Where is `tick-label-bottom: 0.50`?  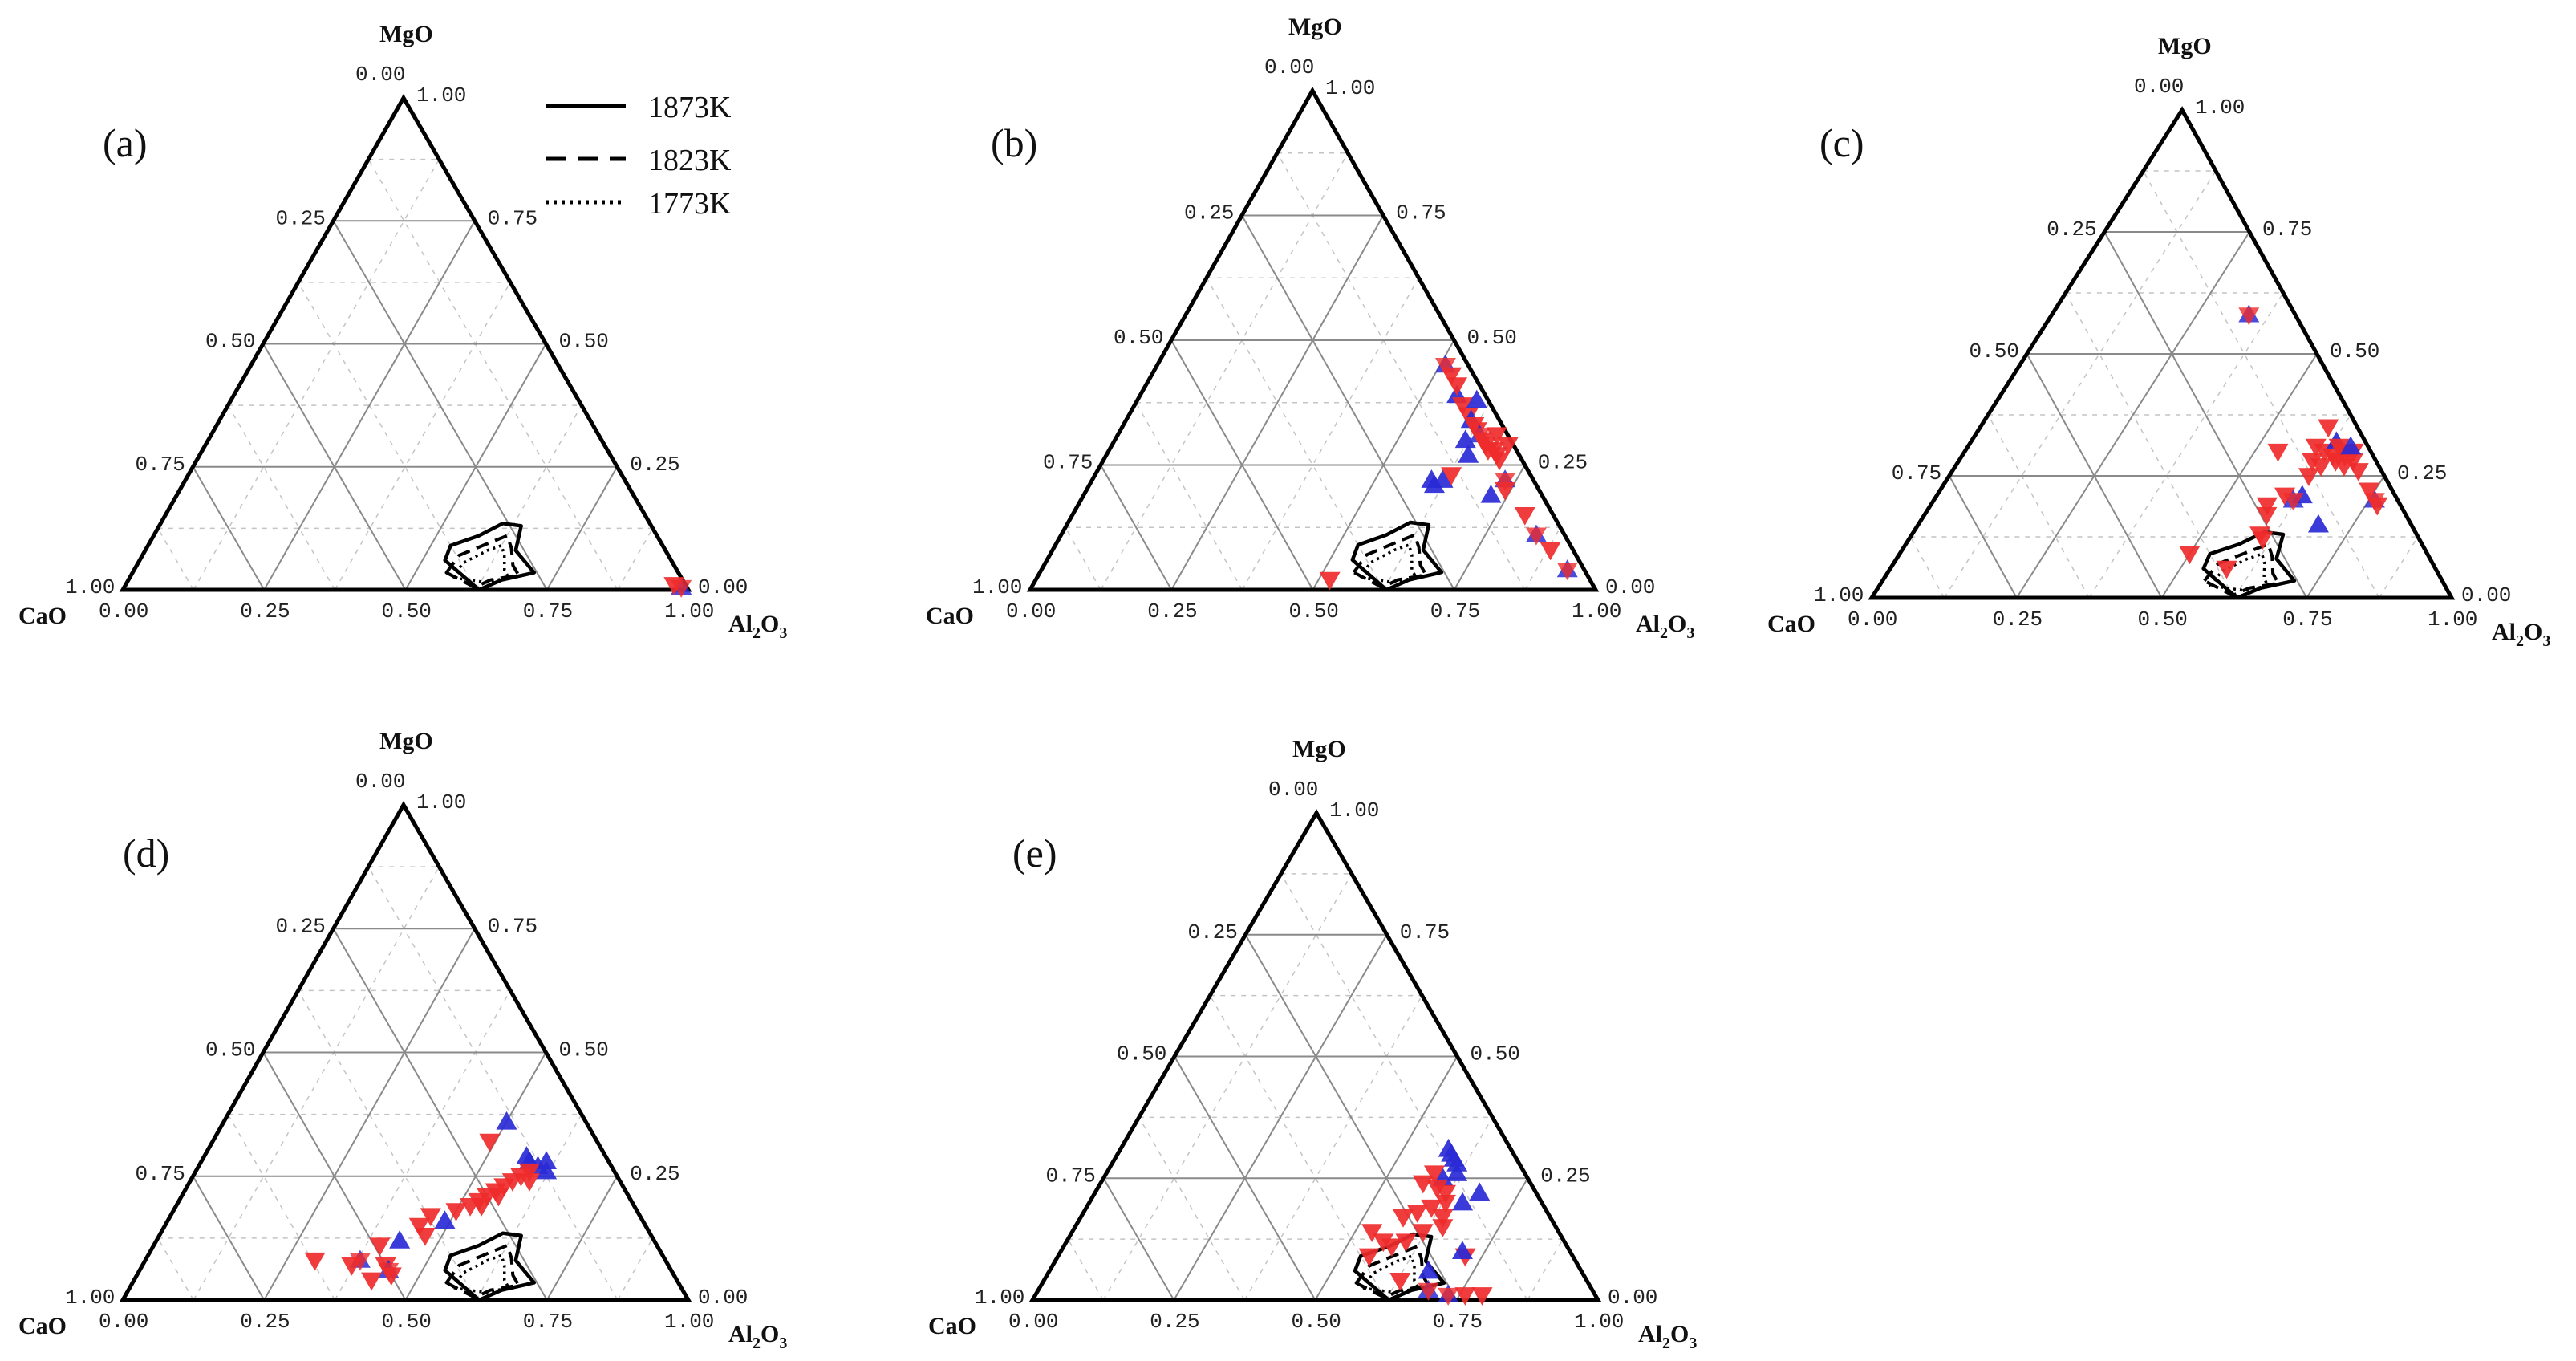
tick-label-bottom: 0.50 is located at coordinates (1314, 611).